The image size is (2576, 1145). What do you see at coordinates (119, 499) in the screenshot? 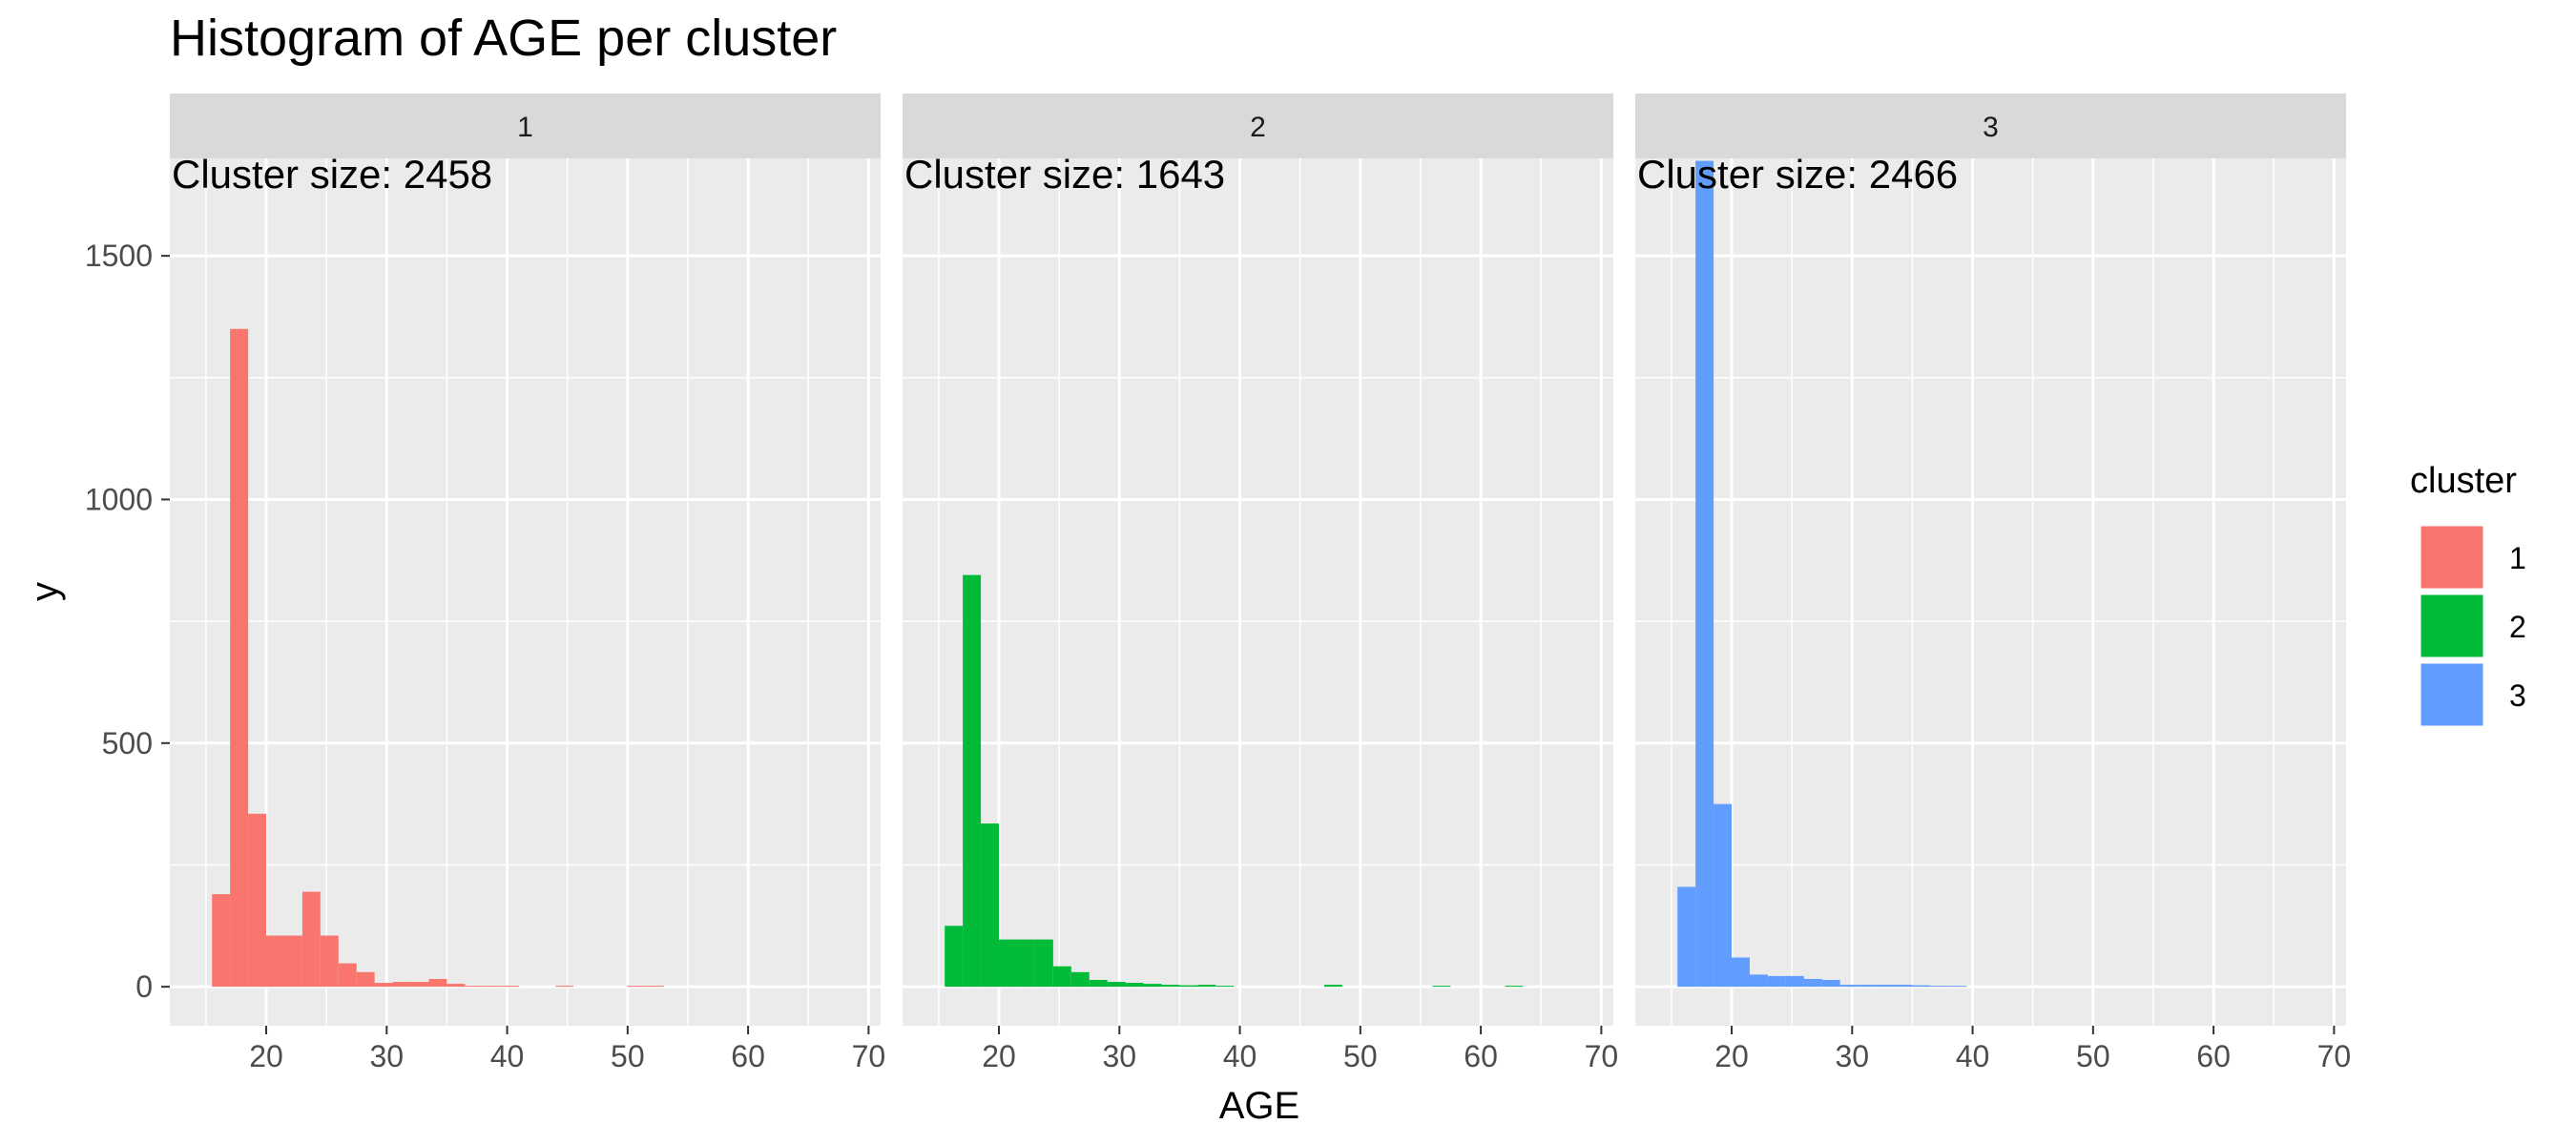
I see `y-tick-label: 1000` at bounding box center [119, 499].